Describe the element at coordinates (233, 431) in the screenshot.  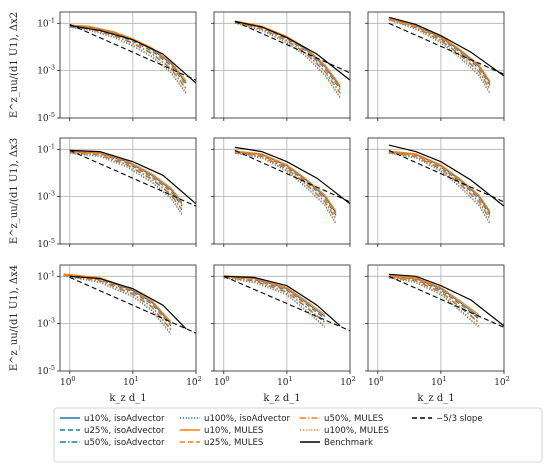
I see `legend-label: u10%, MULES` at that location.